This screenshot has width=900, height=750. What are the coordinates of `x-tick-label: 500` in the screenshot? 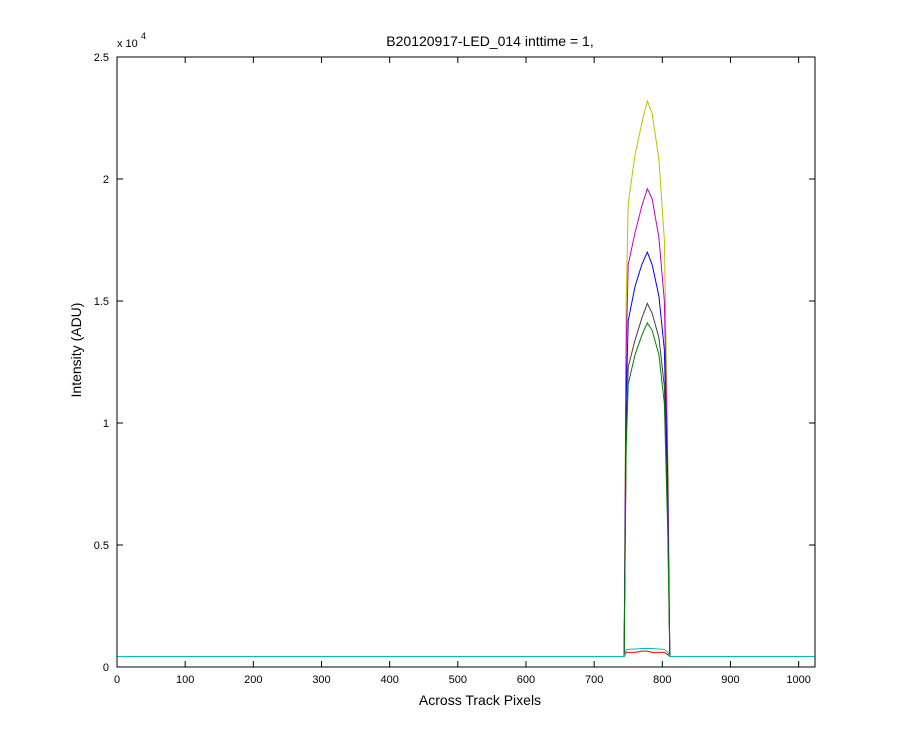 It's located at (458, 680).